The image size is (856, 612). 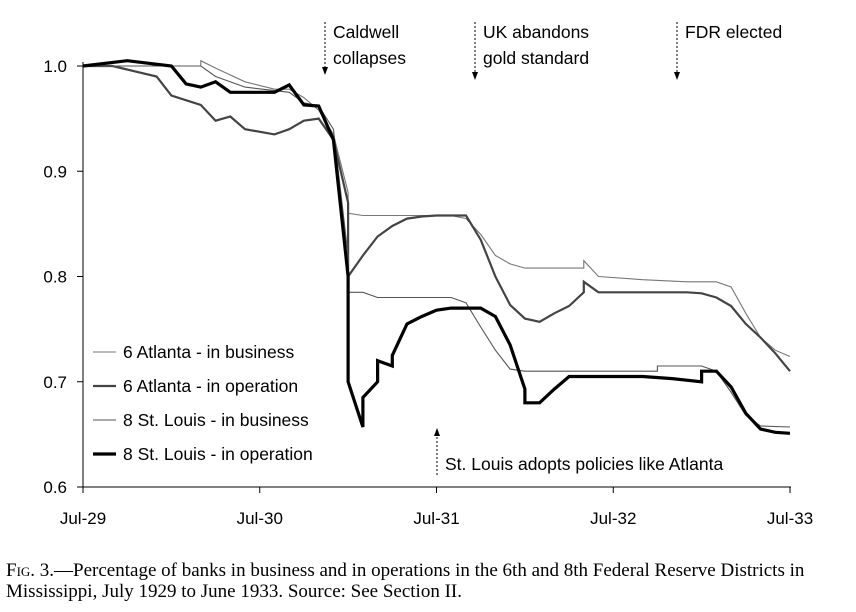 I want to click on legend-entry: 6 Atlanta - in business, so click(x=208, y=352).